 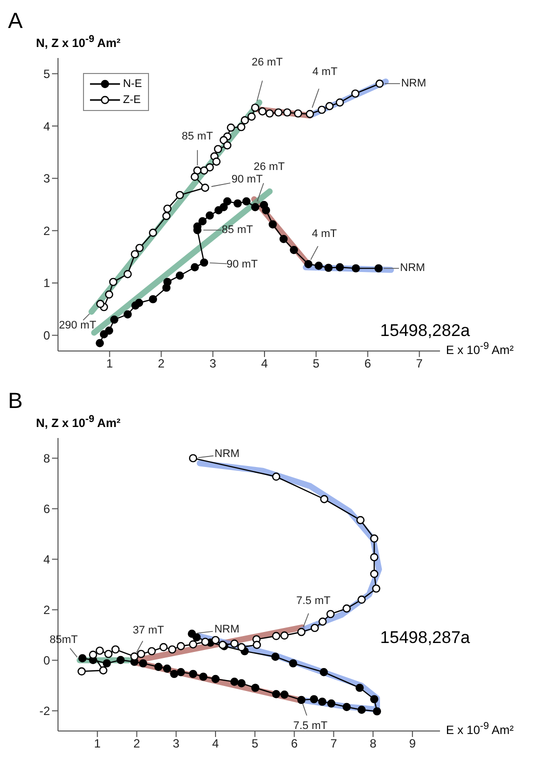 I want to click on annotation: 290 mT, so click(x=77, y=326).